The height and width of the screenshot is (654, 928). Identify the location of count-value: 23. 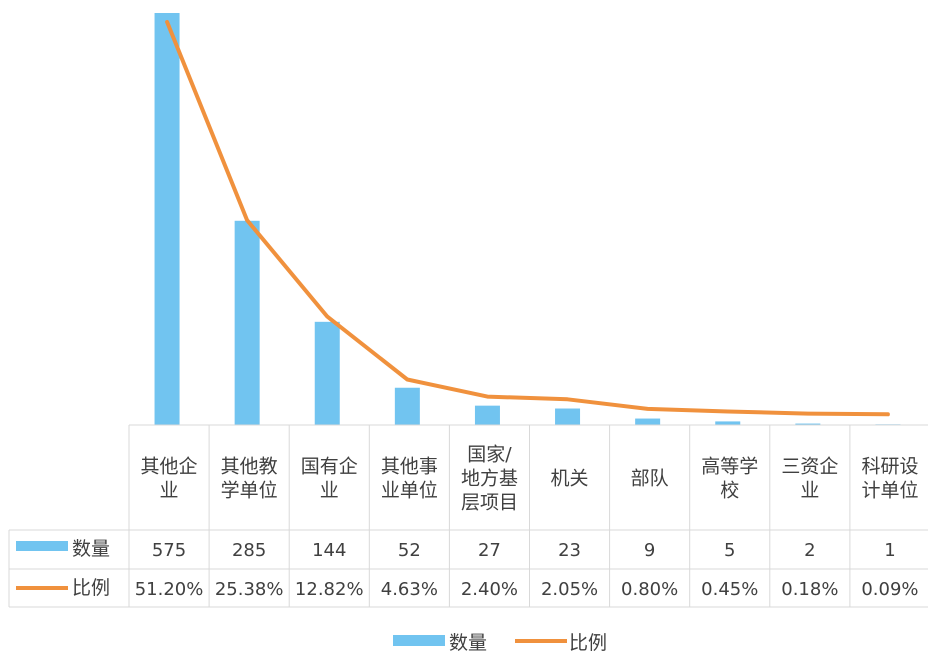
(569, 550).